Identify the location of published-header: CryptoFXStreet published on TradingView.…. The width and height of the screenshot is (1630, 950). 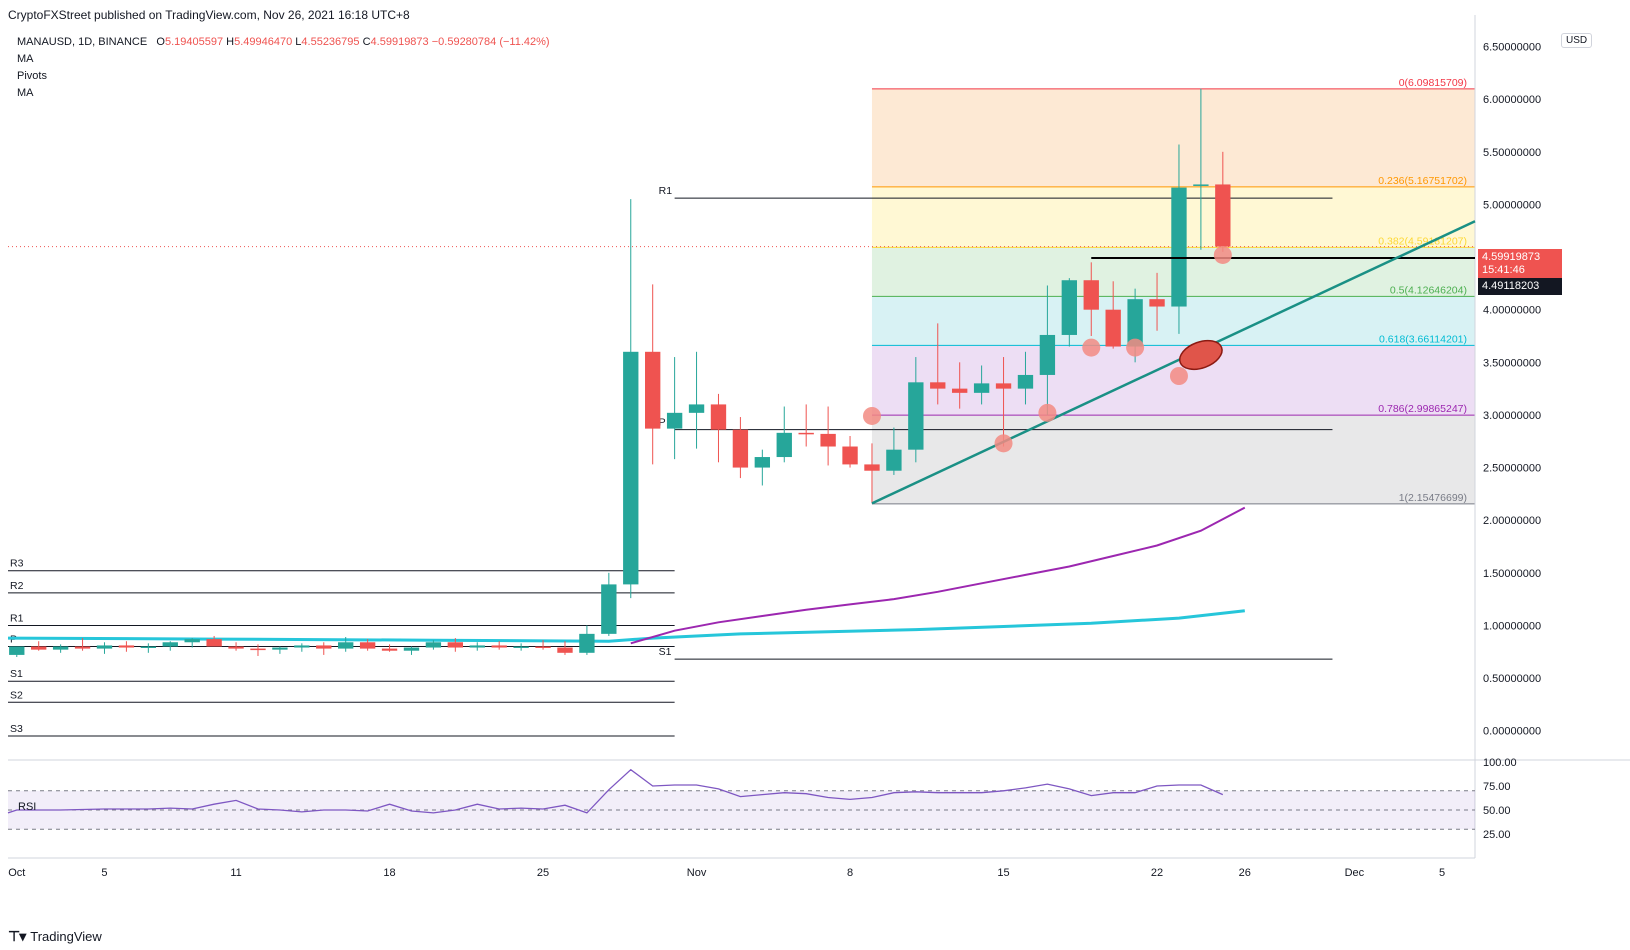
(209, 15).